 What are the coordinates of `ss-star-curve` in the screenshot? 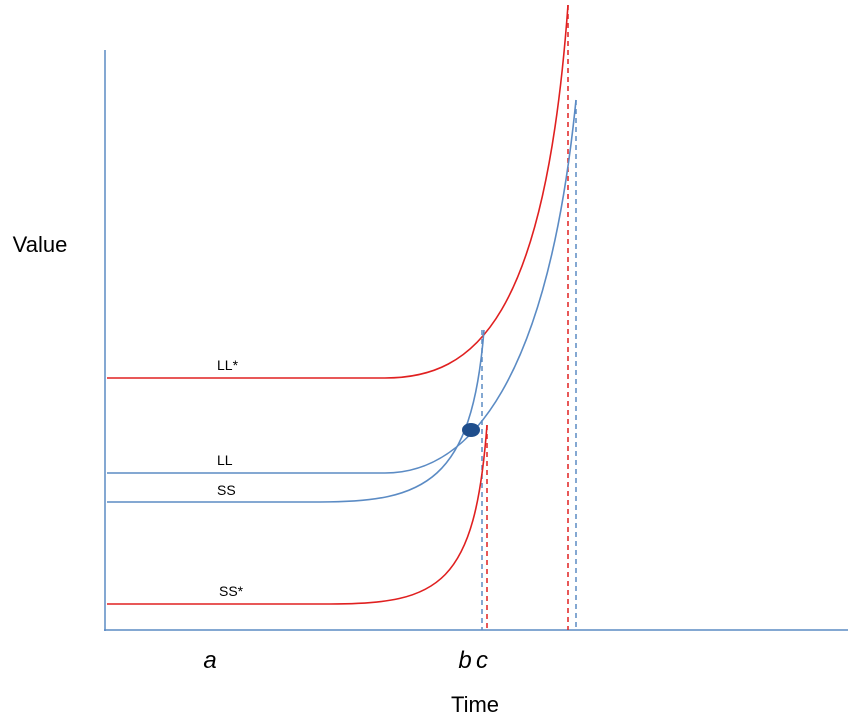 It's located at (297, 514).